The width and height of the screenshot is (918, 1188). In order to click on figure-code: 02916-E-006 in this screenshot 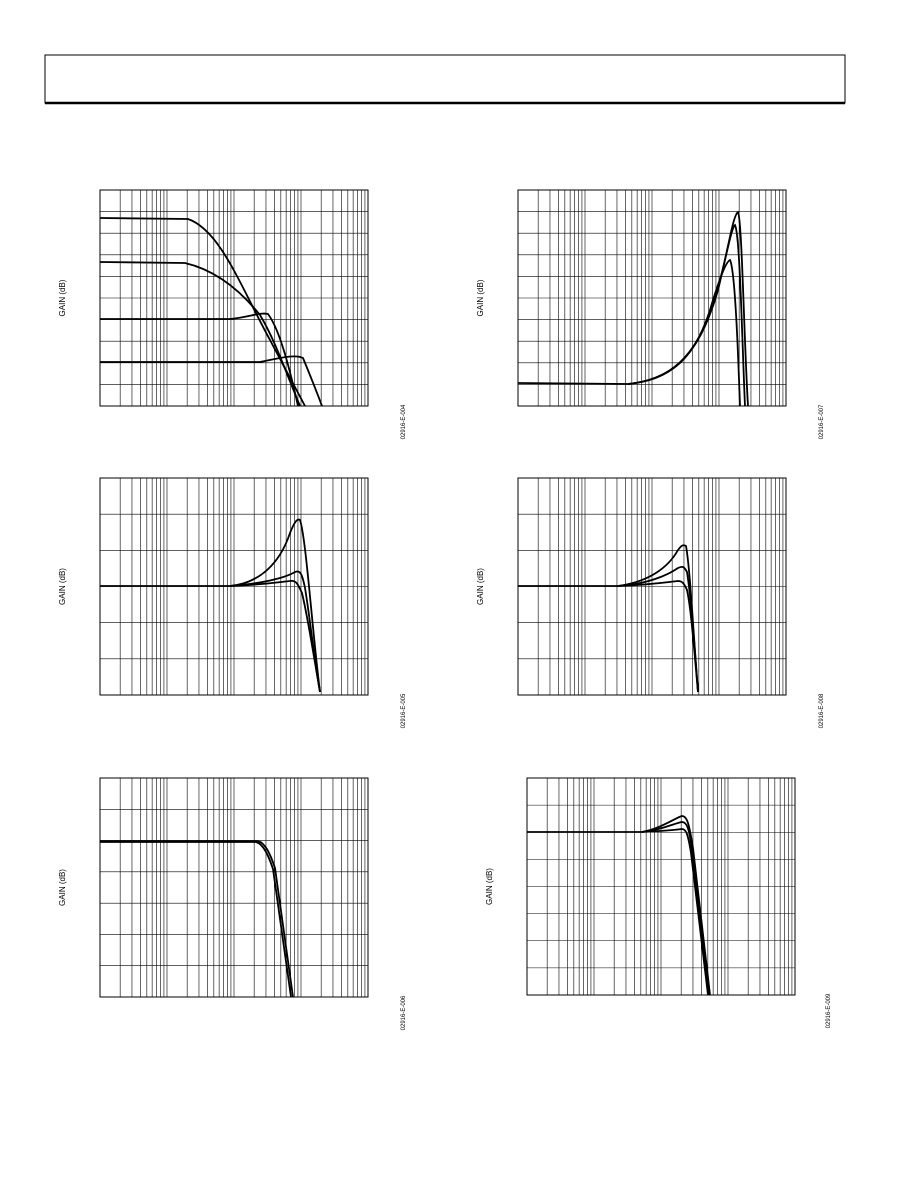, I will do `click(404, 1012)`.